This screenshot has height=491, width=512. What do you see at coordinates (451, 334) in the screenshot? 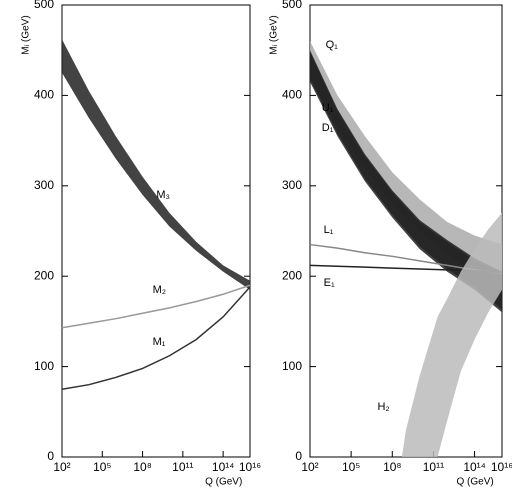
I see `band` at bounding box center [451, 334].